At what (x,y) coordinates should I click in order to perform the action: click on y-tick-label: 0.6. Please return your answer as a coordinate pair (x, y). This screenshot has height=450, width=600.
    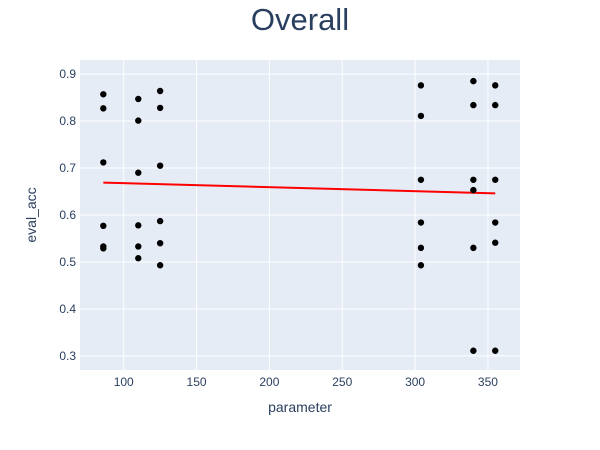
    Looking at the image, I should click on (67, 215).